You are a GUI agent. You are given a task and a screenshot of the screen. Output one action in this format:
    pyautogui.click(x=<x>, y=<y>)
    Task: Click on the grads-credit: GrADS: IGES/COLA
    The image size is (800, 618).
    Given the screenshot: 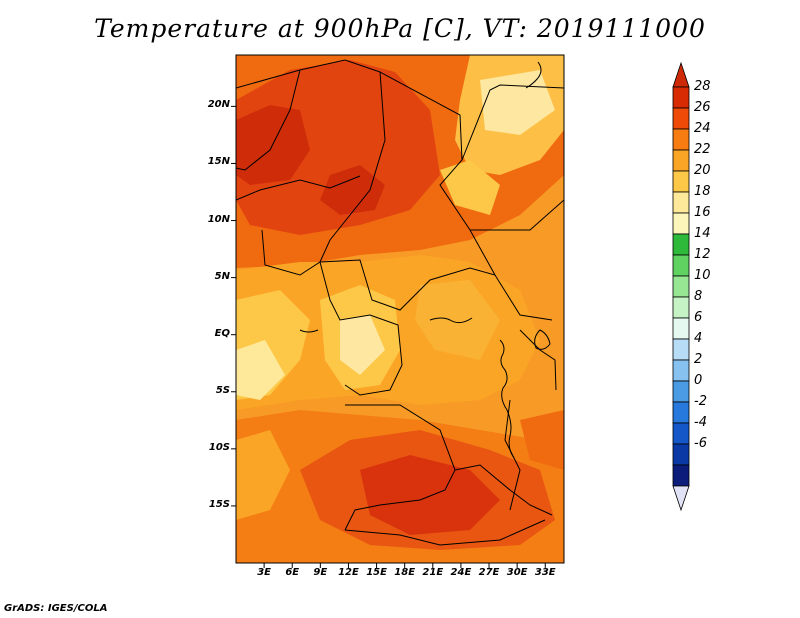 What is the action you would take?
    pyautogui.click(x=56, y=608)
    